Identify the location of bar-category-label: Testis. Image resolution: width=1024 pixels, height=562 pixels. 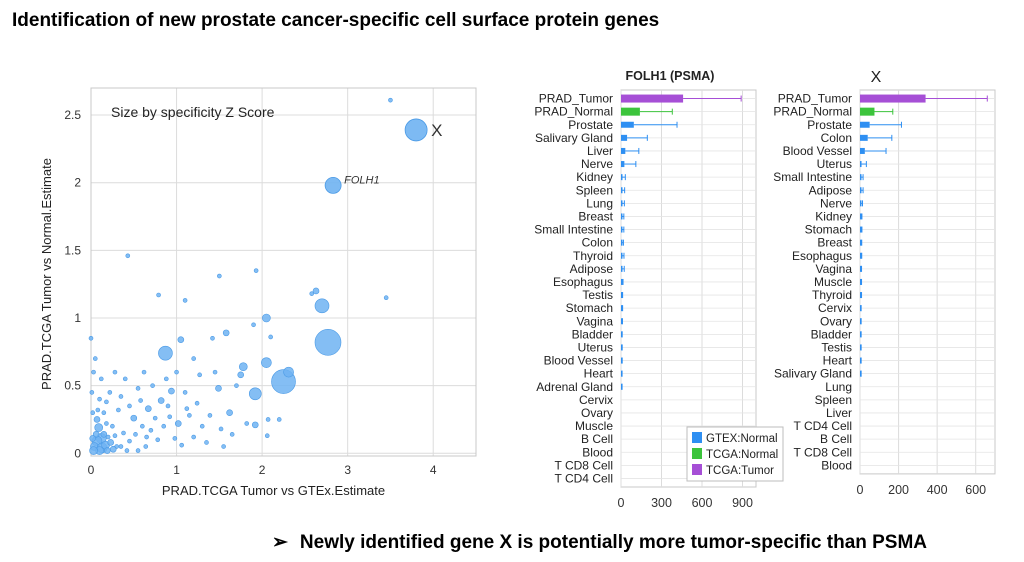
(836, 347).